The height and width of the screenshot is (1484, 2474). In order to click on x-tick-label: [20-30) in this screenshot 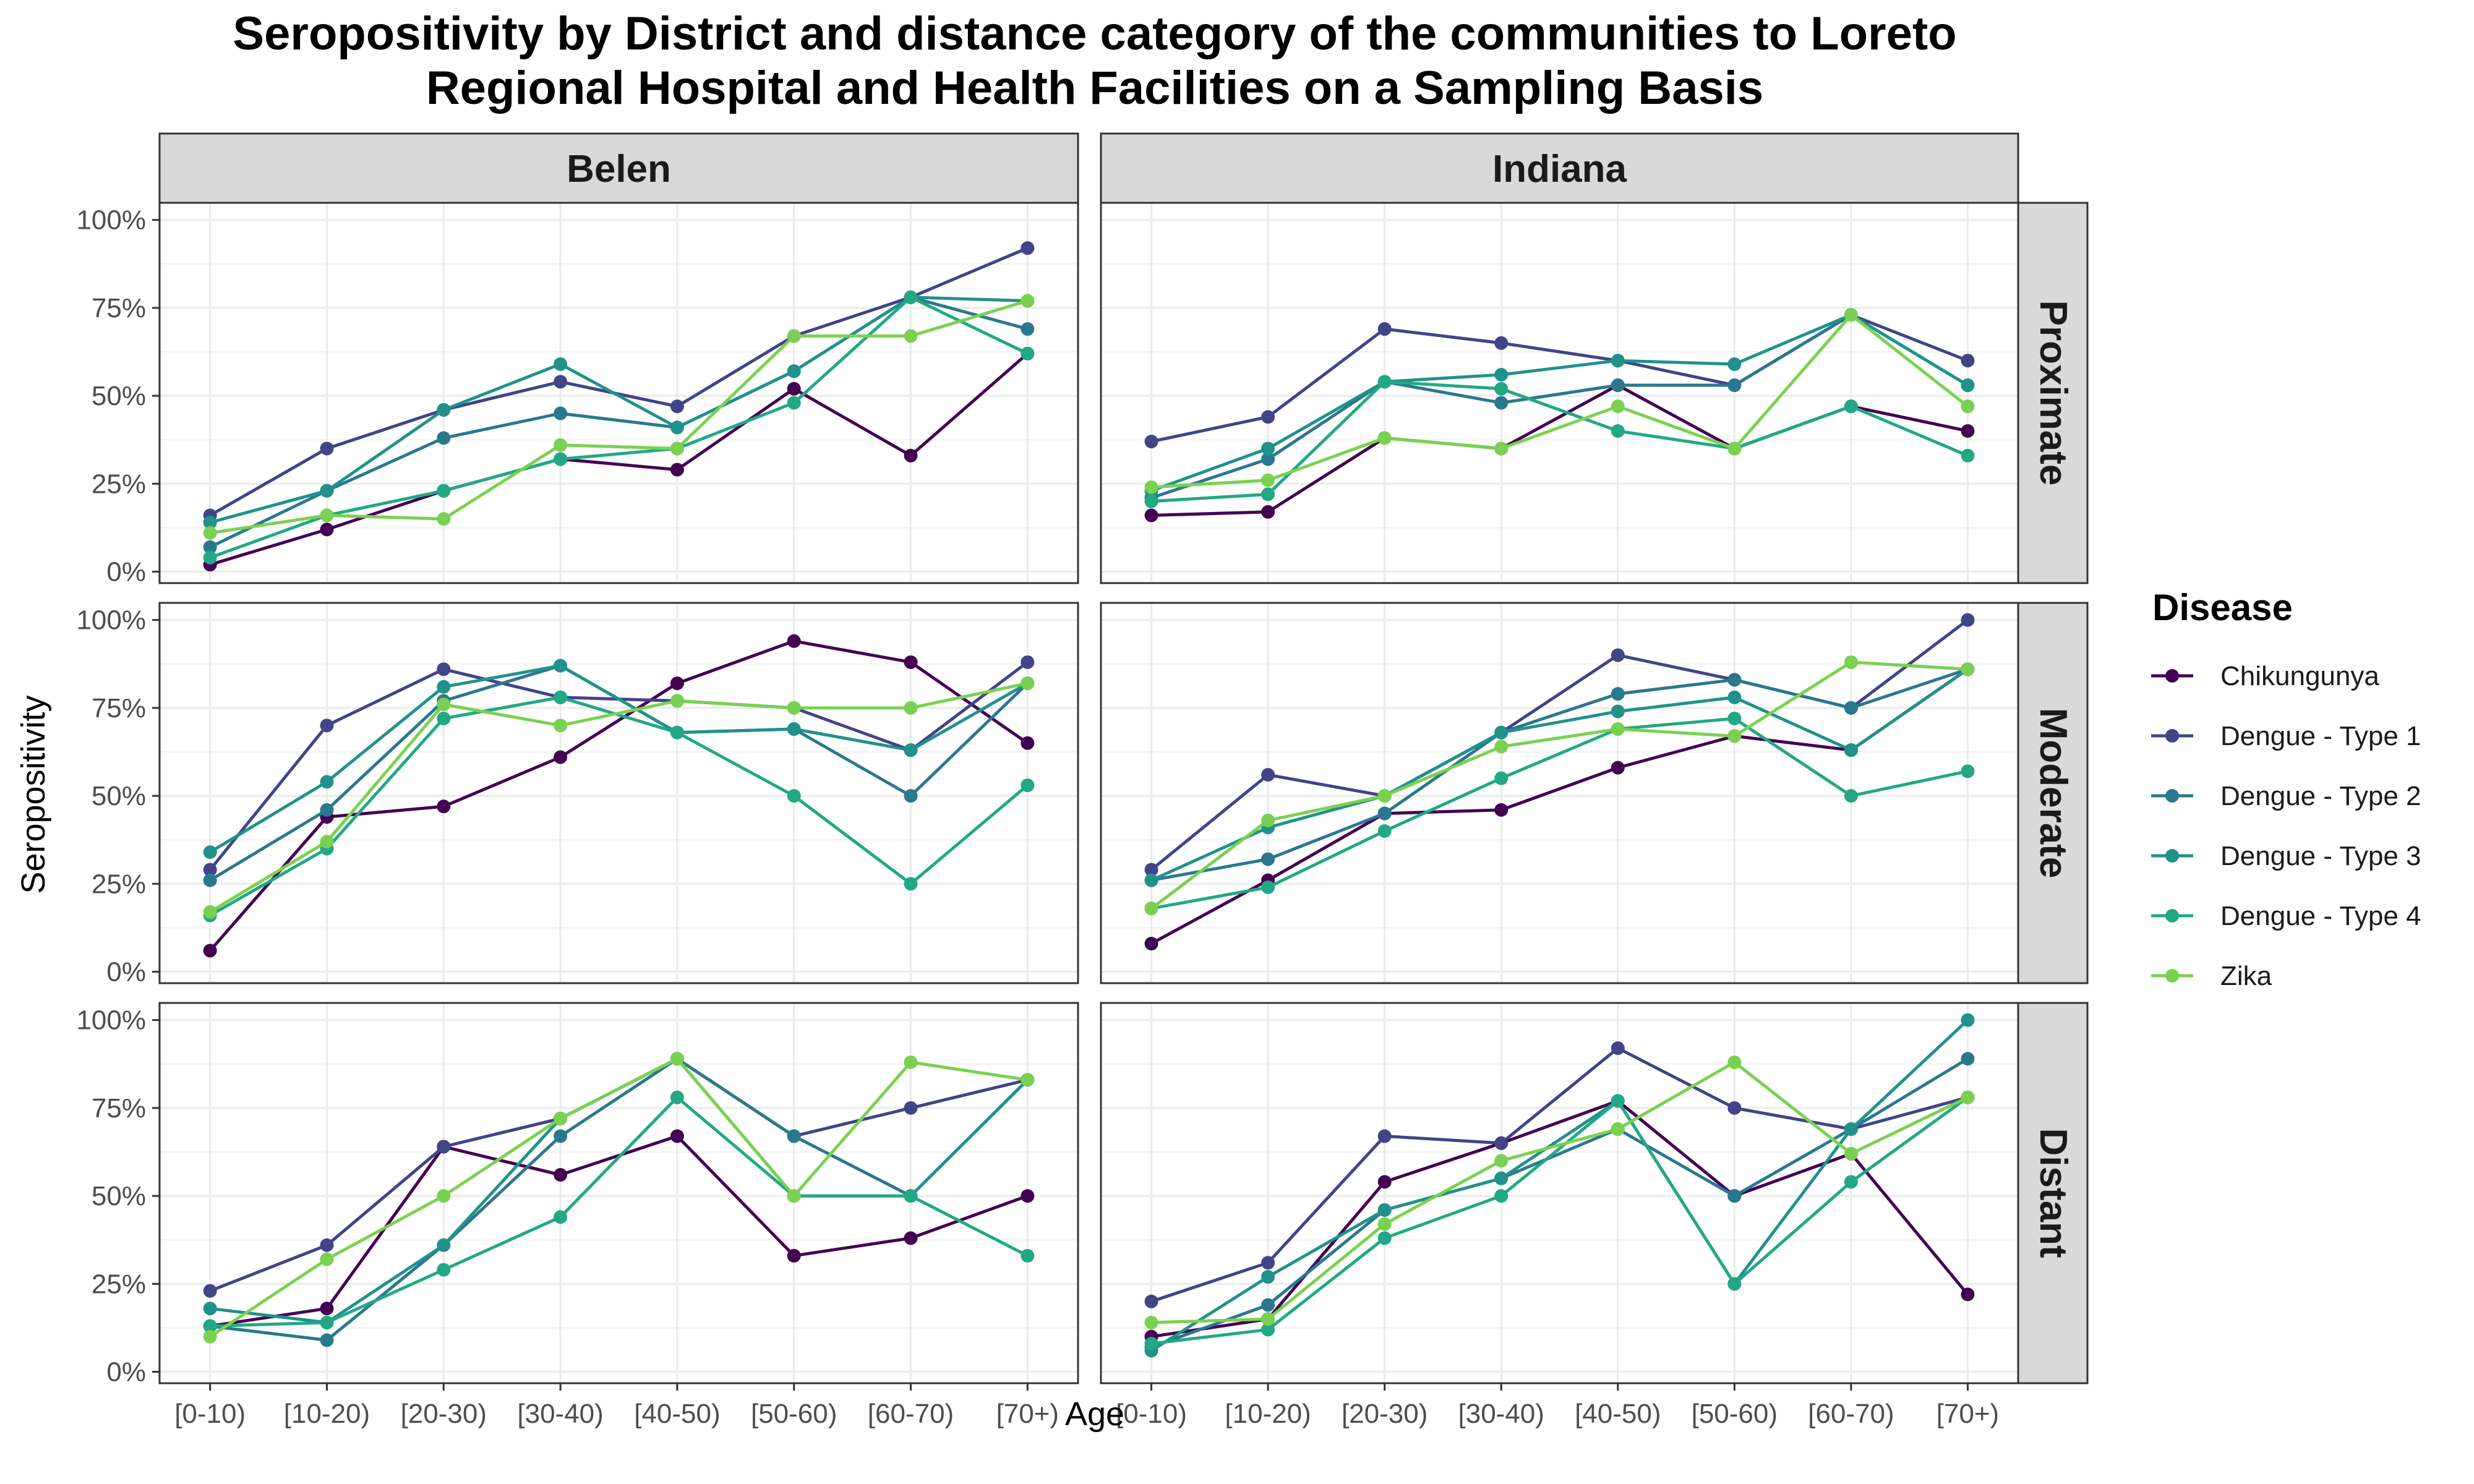, I will do `click(1384, 1414)`.